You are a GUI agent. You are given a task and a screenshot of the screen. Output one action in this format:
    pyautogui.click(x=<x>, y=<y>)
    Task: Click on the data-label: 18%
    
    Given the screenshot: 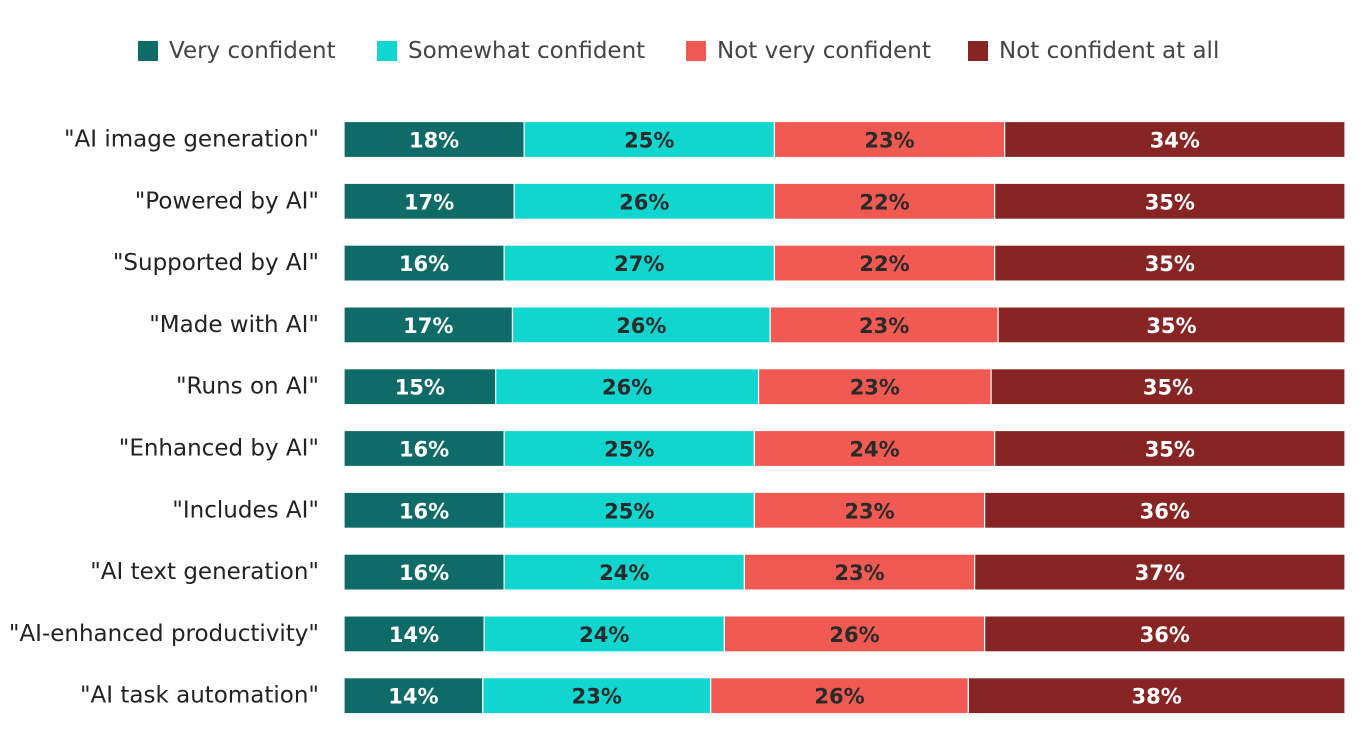 What is the action you would take?
    pyautogui.click(x=434, y=141)
    